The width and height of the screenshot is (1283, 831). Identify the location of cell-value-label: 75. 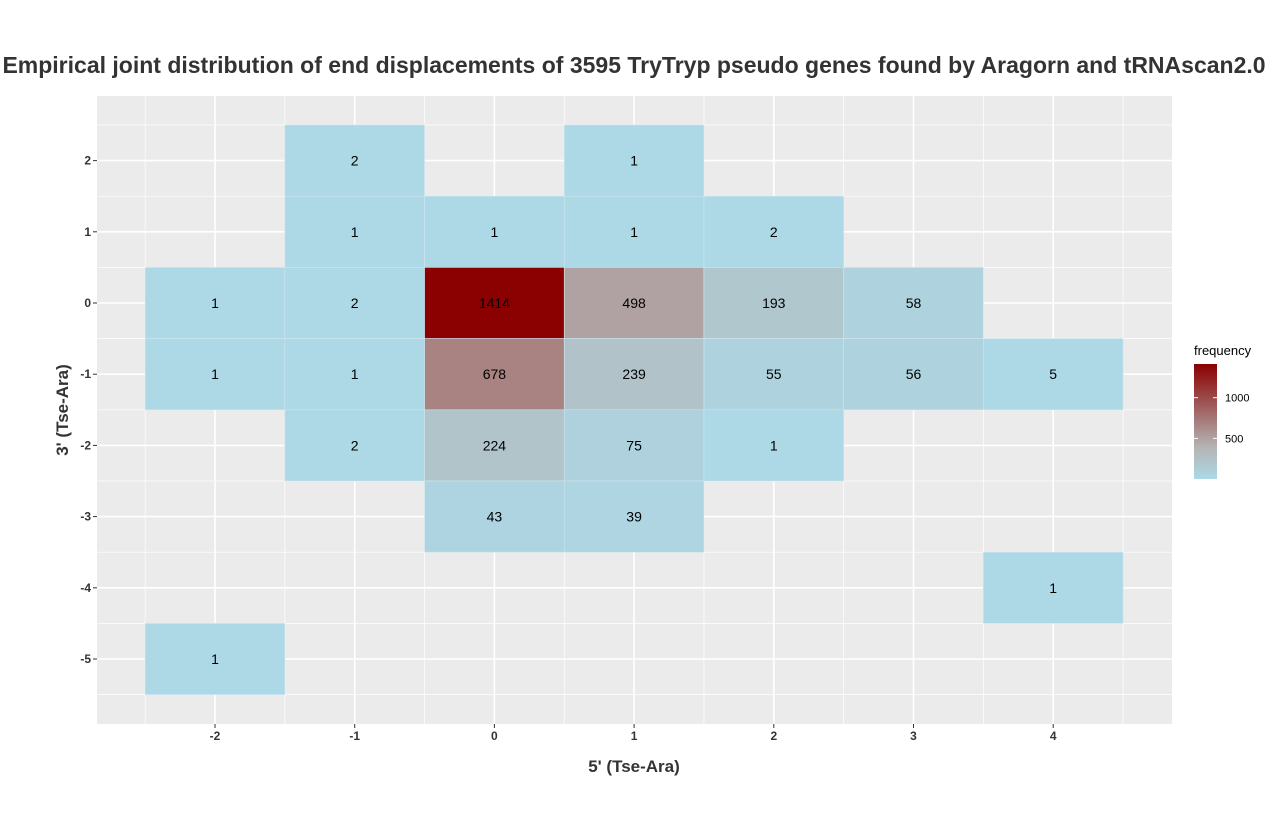
(634, 445).